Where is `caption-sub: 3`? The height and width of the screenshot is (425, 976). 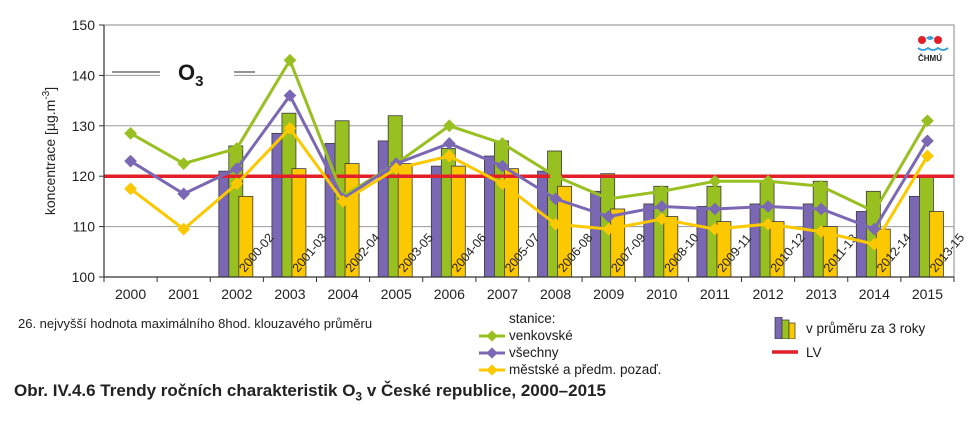 caption-sub: 3 is located at coordinates (359, 396).